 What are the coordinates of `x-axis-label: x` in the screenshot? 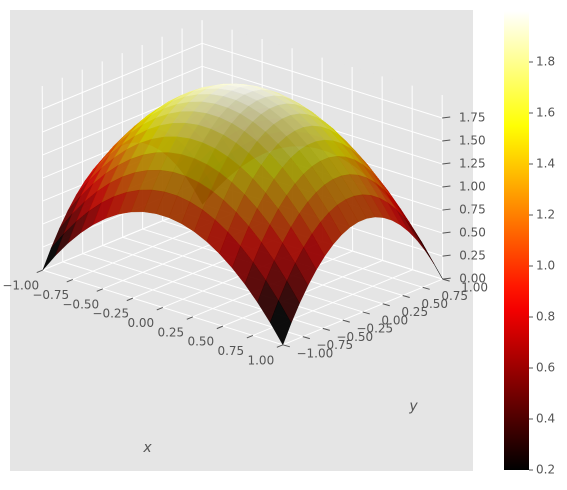 It's located at (147, 448).